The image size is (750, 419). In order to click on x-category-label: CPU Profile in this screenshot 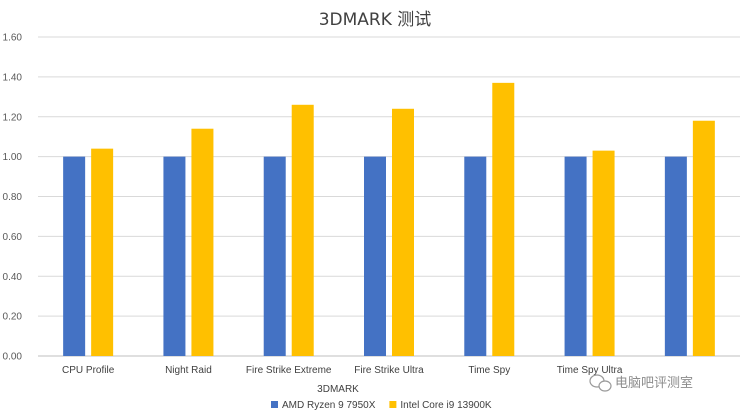, I will do `click(88, 370)`.